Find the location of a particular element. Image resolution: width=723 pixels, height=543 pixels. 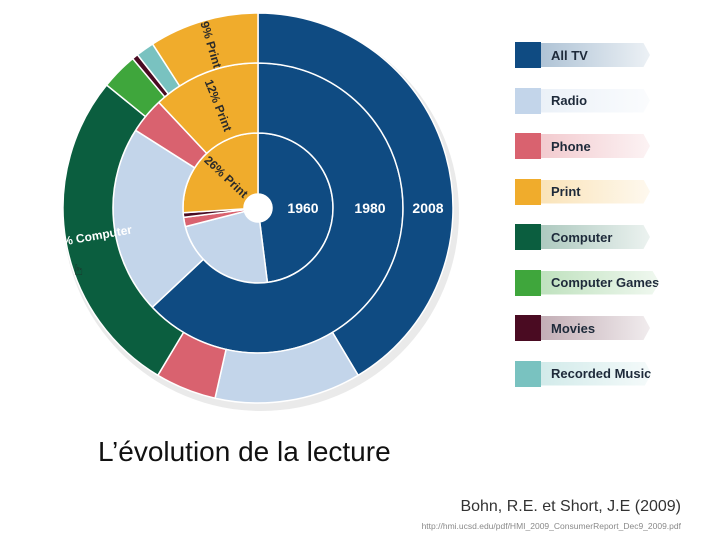

legend-label: Computer is located at coordinates (582, 237).